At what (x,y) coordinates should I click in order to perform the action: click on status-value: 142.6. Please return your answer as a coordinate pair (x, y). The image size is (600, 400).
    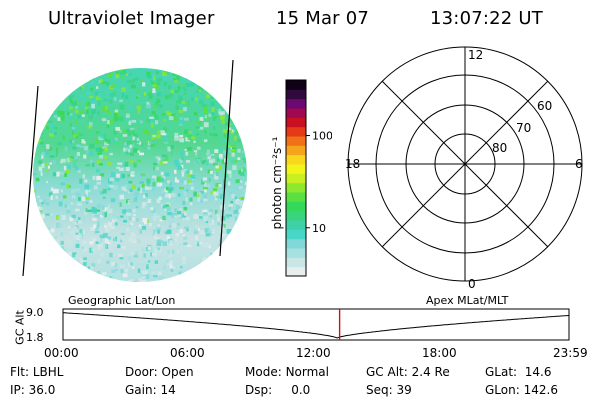
    Looking at the image, I should click on (540, 390).